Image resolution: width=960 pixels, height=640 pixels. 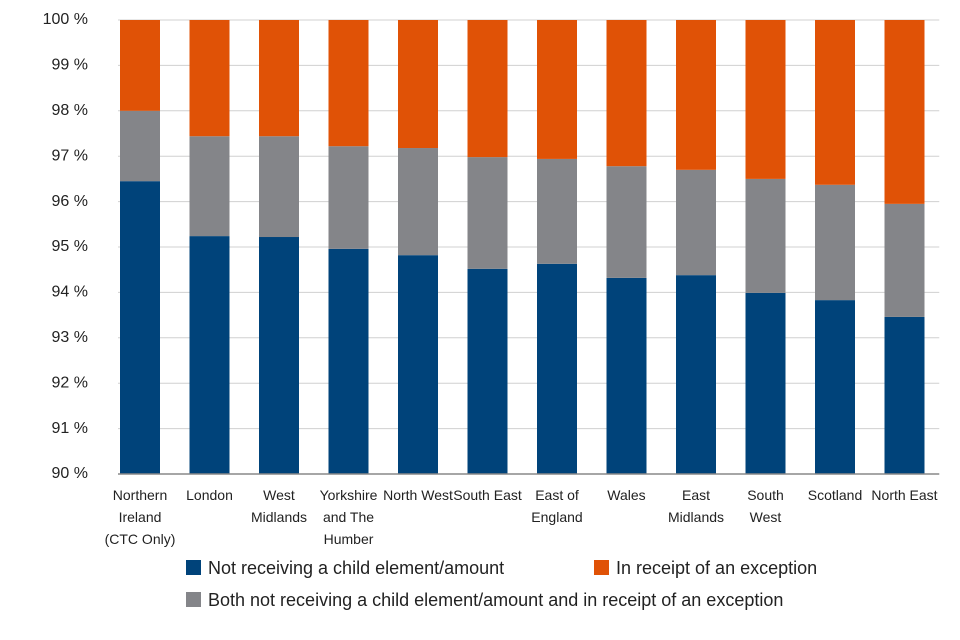 I want to click on y-tick-label: 96 %, so click(x=70, y=201).